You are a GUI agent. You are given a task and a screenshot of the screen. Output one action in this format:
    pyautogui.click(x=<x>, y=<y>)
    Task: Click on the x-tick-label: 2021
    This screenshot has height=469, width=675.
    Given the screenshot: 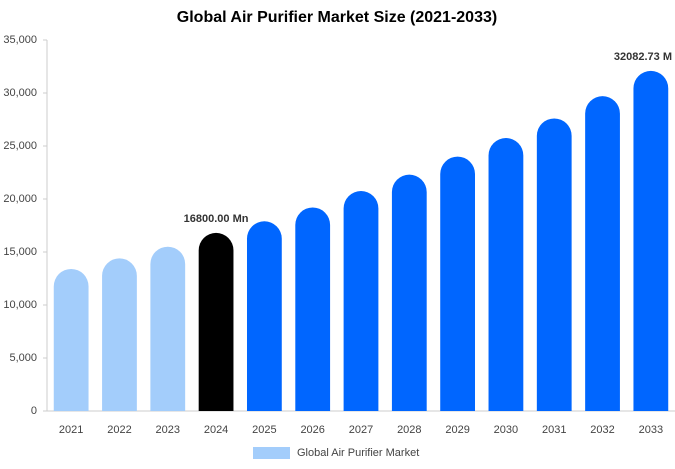 What is the action you would take?
    pyautogui.click(x=71, y=430)
    